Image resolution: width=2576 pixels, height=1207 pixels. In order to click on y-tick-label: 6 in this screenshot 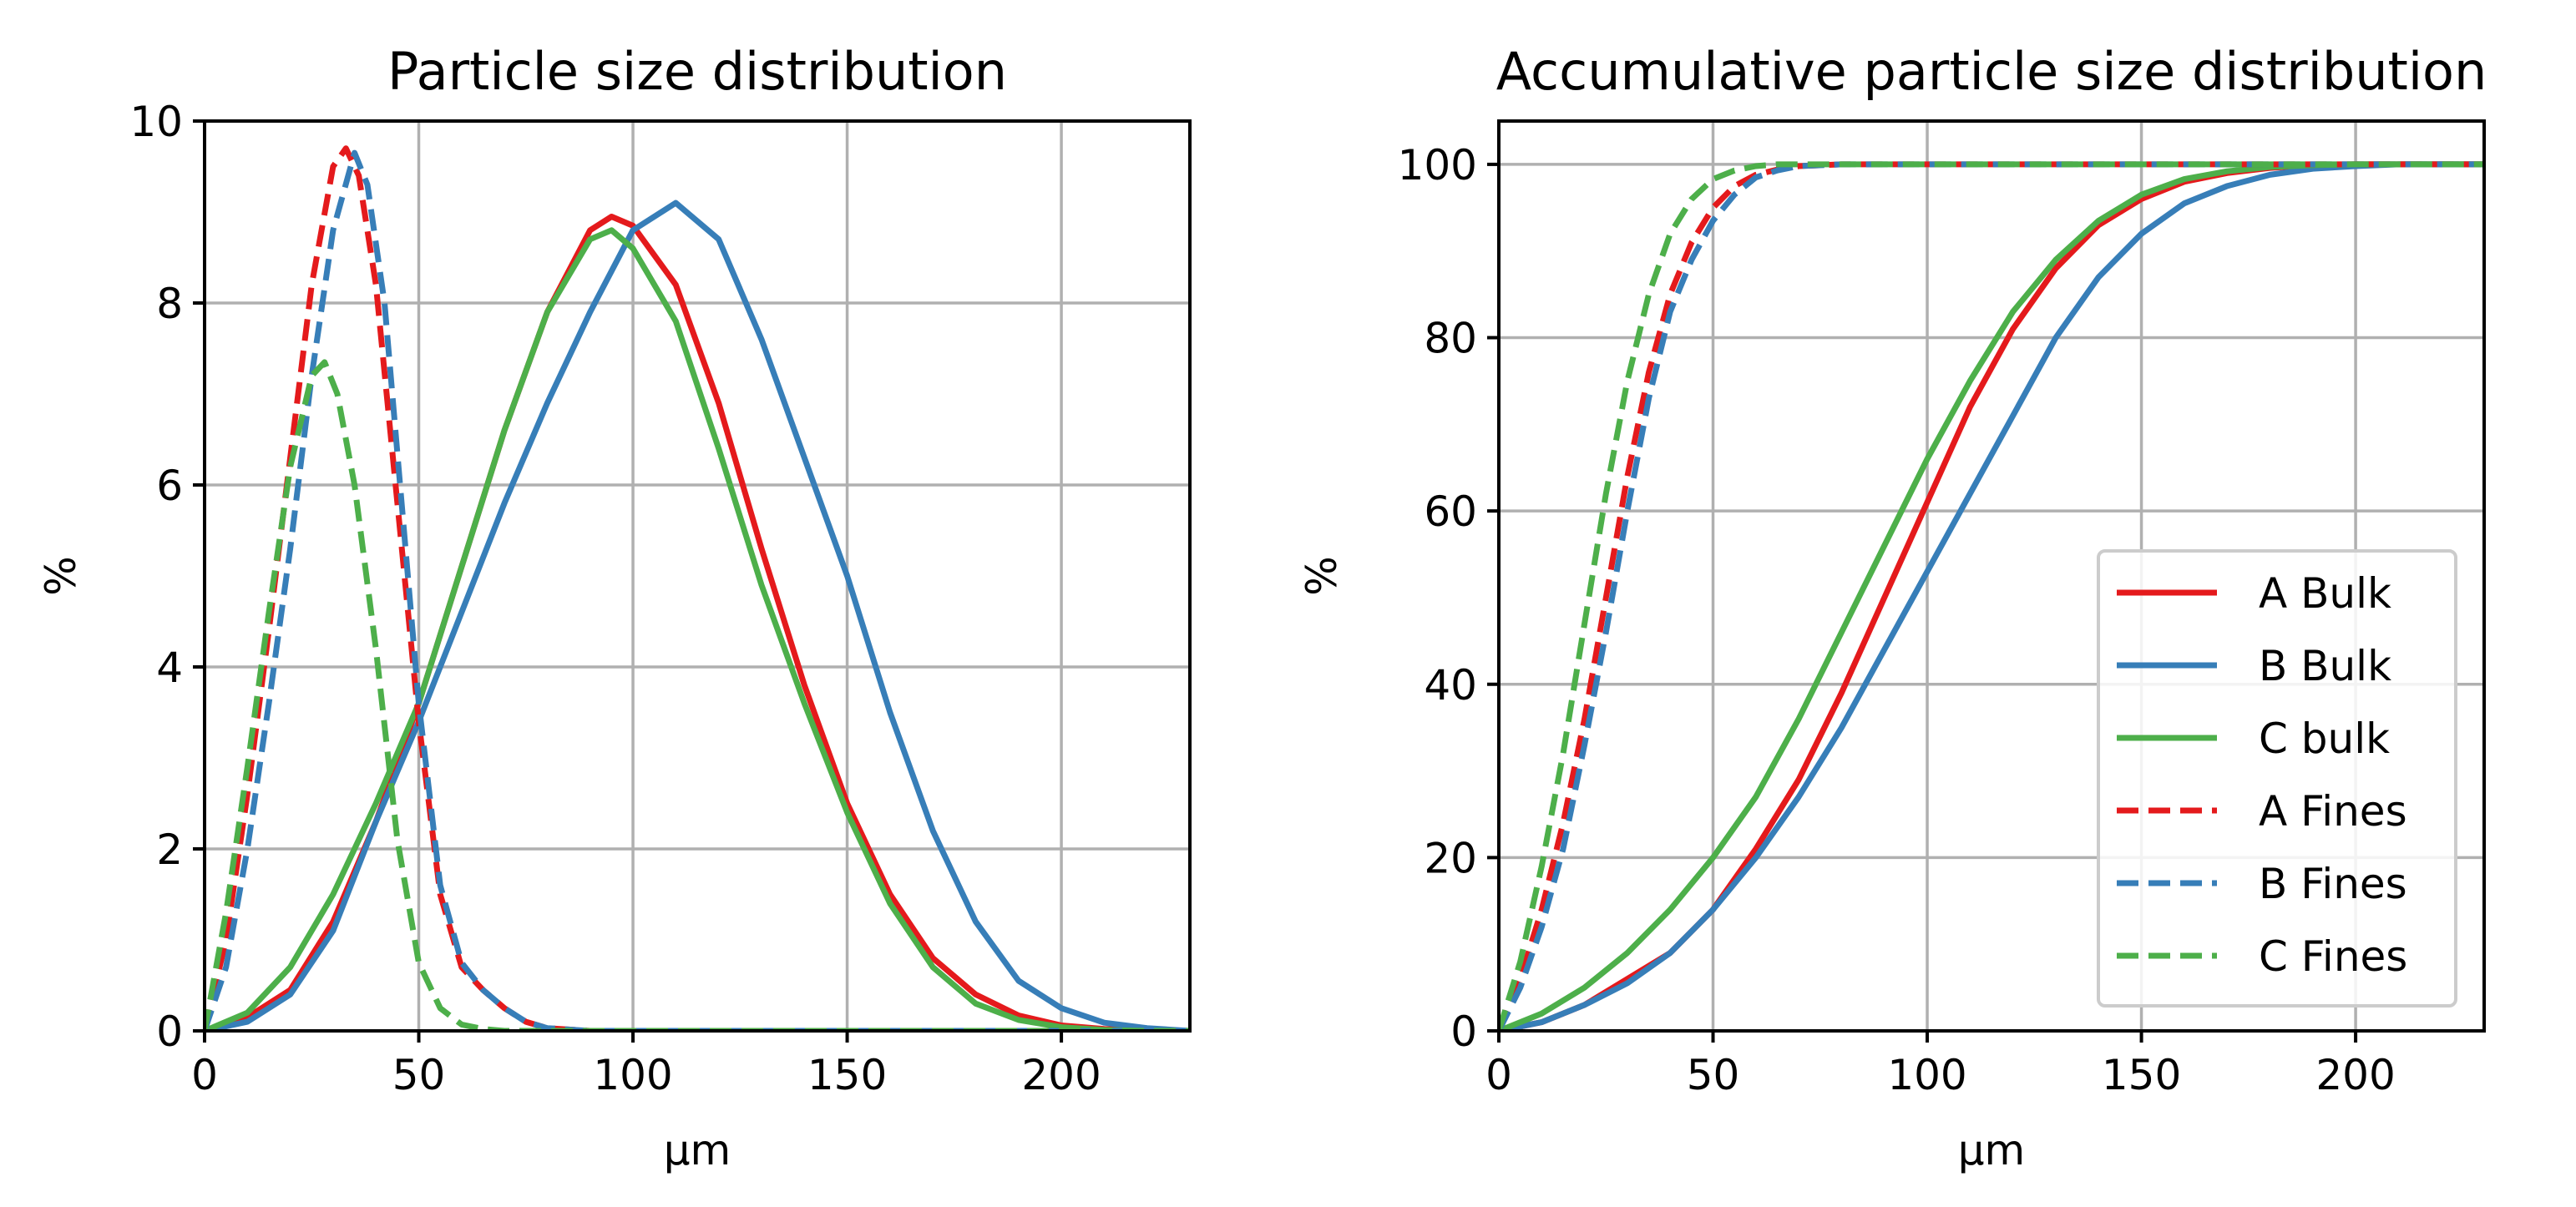, I will do `click(169, 486)`.